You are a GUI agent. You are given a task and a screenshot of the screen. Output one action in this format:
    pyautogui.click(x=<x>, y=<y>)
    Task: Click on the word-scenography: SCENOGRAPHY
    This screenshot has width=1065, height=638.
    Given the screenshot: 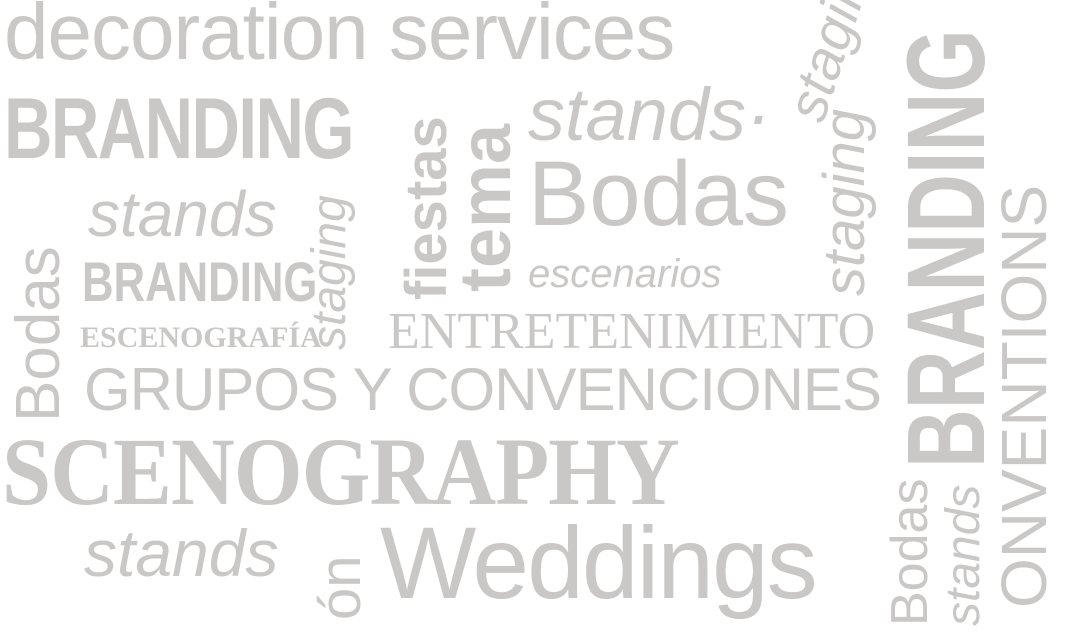 What is the action you would take?
    pyautogui.click(x=341, y=471)
    